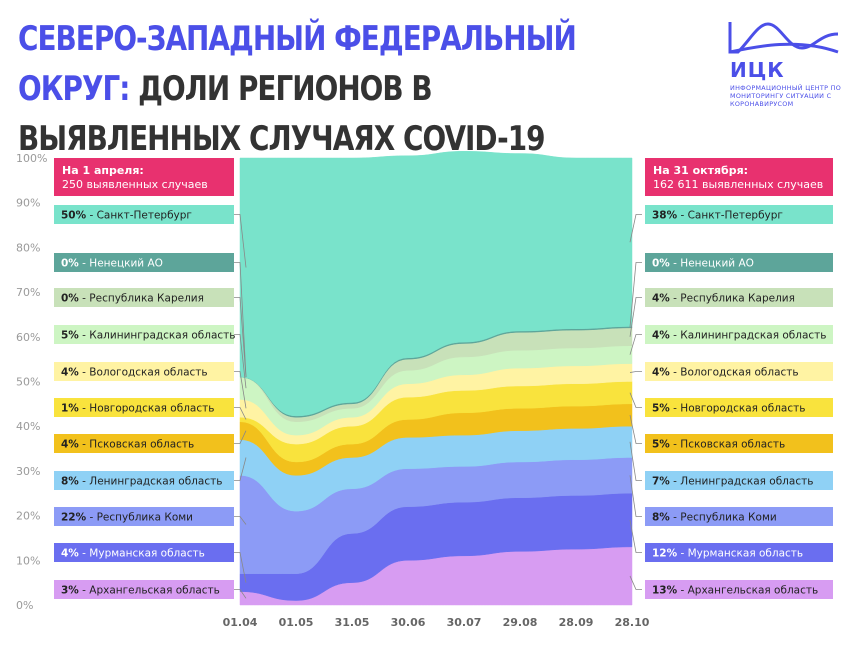 The height and width of the screenshot is (645, 860). Describe the element at coordinates (112, 264) in the screenshot. I see `label-left-ненецкий-ао: 0% - Ненецкий АО` at that location.